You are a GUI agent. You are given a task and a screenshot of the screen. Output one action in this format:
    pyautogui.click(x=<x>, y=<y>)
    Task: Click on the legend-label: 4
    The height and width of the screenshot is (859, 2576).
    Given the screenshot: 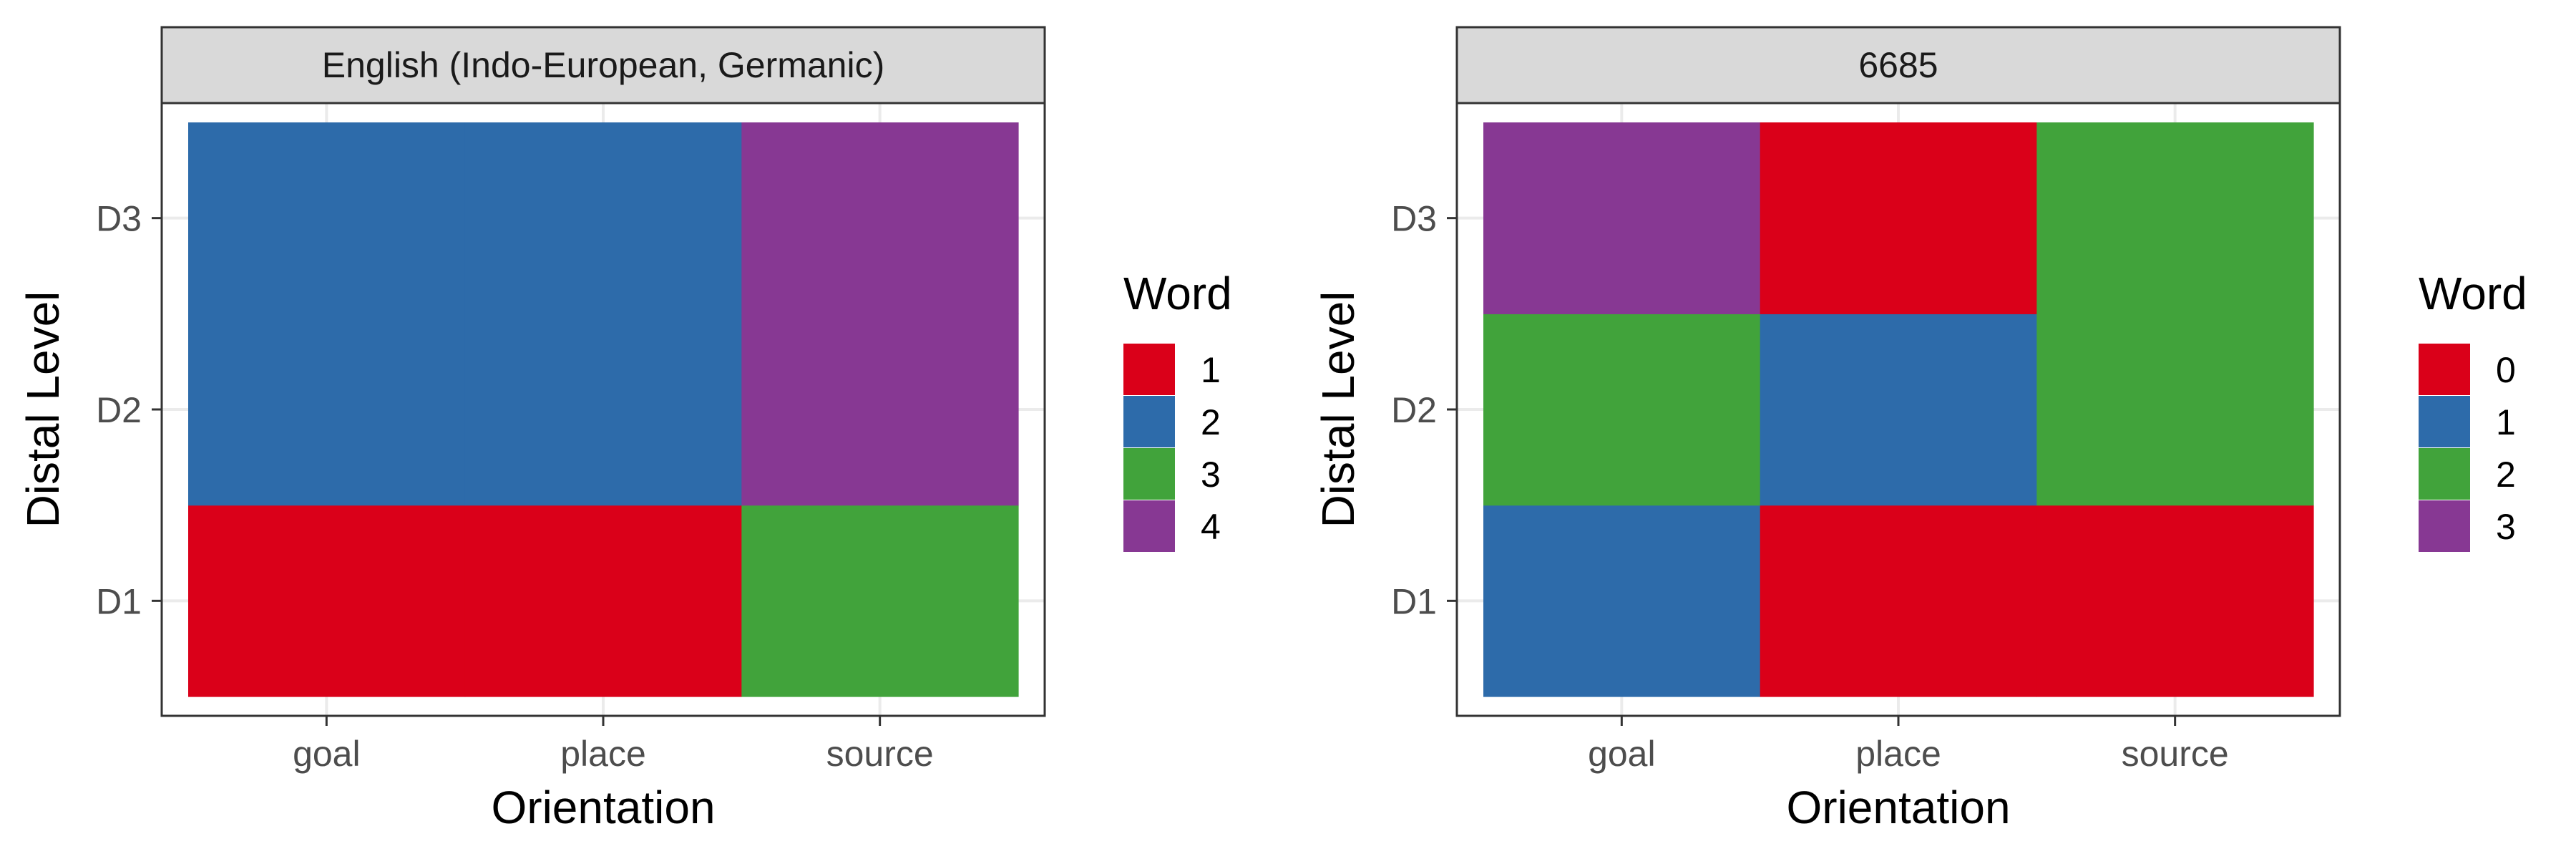 What is the action you would take?
    pyautogui.click(x=1211, y=527)
    